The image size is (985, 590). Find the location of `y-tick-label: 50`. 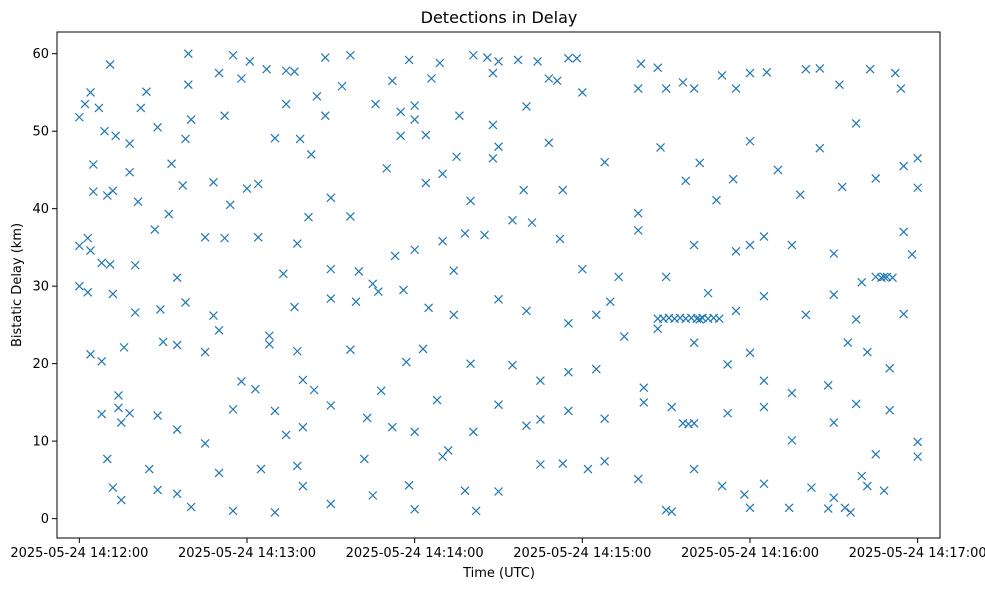

y-tick-label: 50 is located at coordinates (40, 132).